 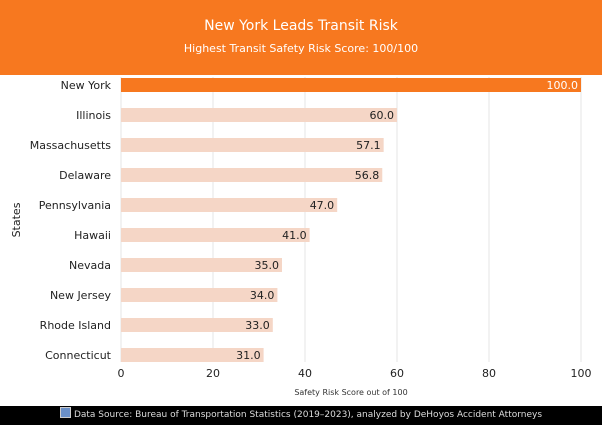 I want to click on data-label: 35.0, so click(x=267, y=265).